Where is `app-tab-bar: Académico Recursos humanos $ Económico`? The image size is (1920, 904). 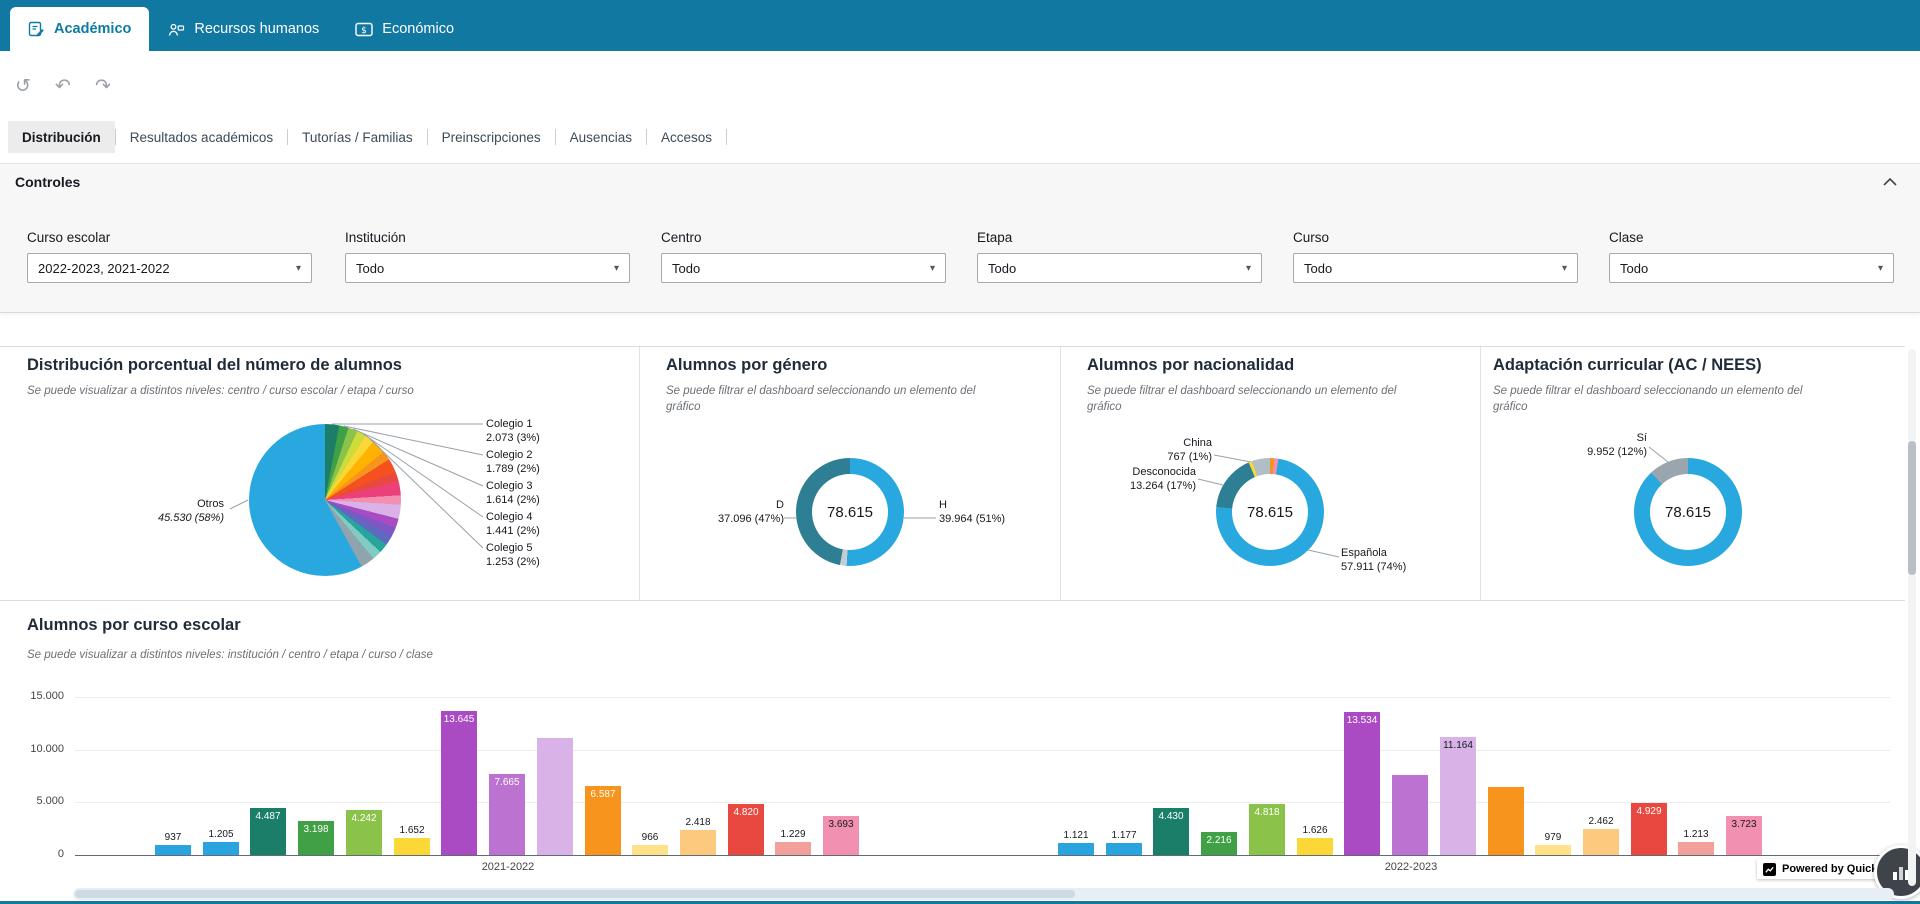
app-tab-bar: Académico Recursos humanos $ Económico is located at coordinates (960, 25).